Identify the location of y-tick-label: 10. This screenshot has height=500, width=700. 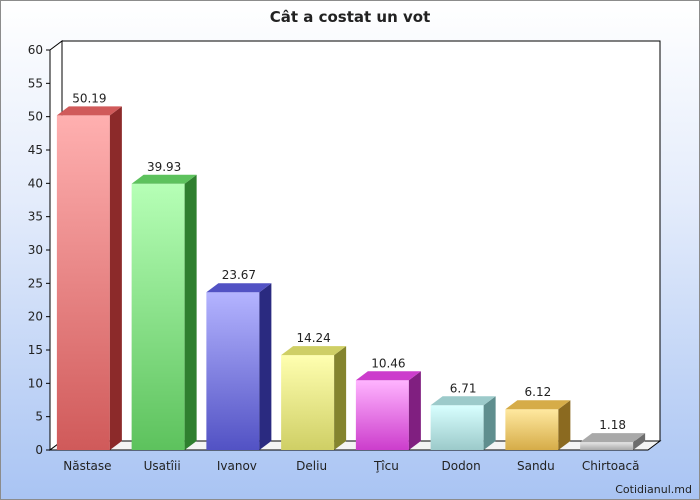
(35, 383).